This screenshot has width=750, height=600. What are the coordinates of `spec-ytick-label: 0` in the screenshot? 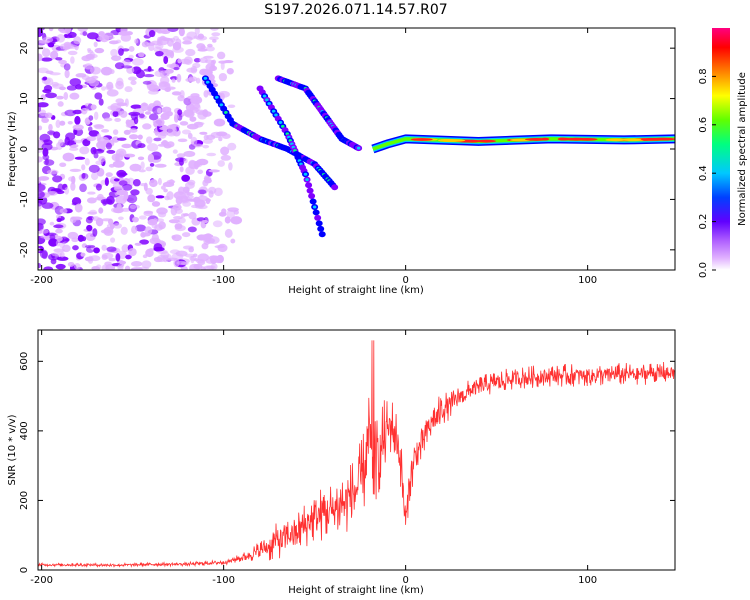 It's located at (24, 149).